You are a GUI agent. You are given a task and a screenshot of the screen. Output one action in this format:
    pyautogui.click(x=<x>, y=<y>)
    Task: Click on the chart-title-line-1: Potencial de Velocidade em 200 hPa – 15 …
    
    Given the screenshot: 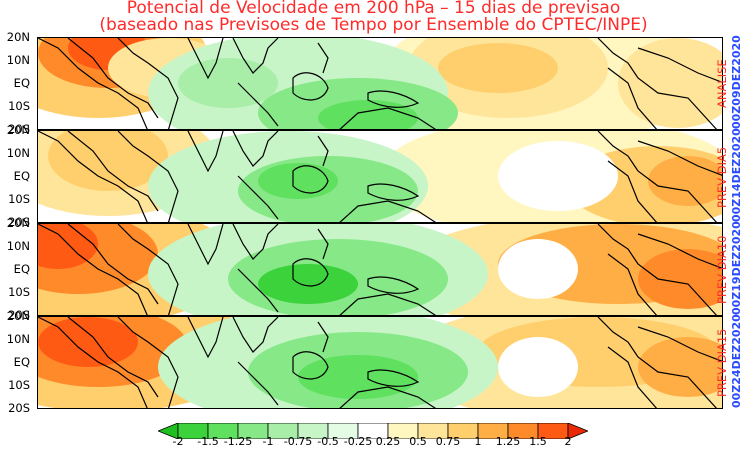 What is the action you would take?
    pyautogui.click(x=373, y=9)
    